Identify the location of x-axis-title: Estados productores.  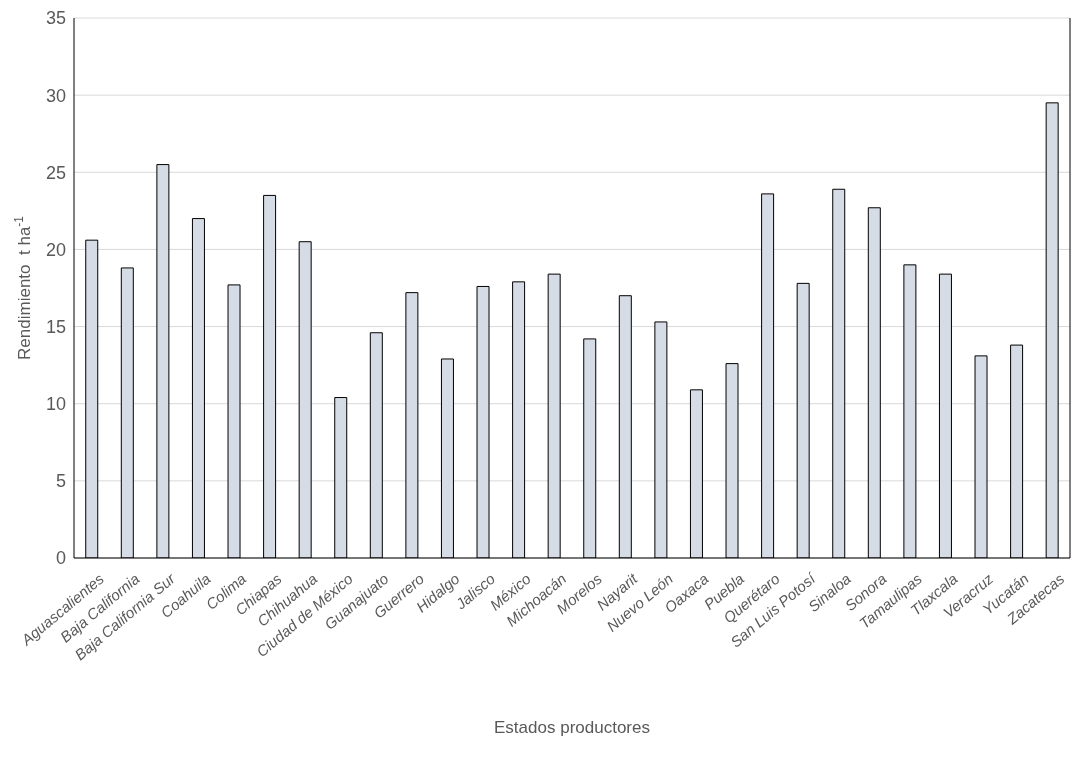
(572, 727).